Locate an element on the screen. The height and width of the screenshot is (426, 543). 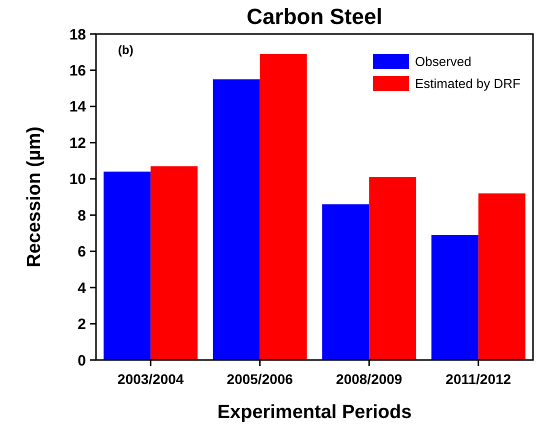
x-tick-label: 2003/2004 is located at coordinates (151, 379).